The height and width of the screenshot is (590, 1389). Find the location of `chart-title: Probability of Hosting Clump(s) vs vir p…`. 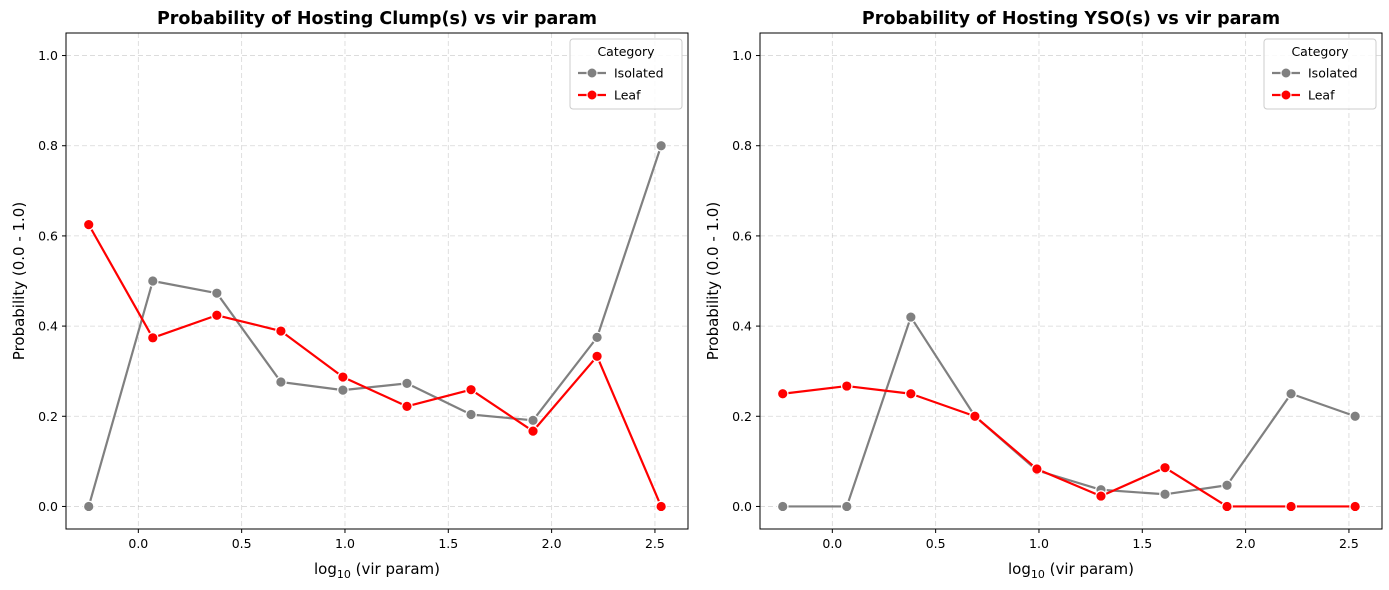

chart-title: Probability of Hosting Clump(s) vs vir p… is located at coordinates (377, 19).